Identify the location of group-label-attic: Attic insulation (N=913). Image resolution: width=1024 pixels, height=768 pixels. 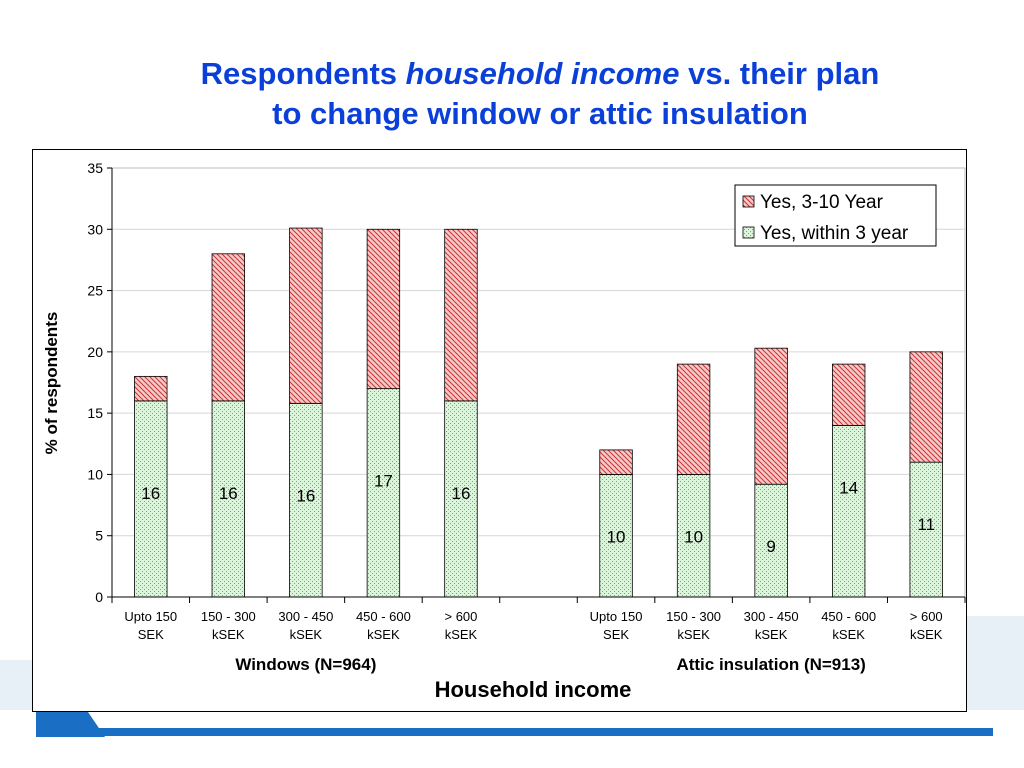
(770, 664).